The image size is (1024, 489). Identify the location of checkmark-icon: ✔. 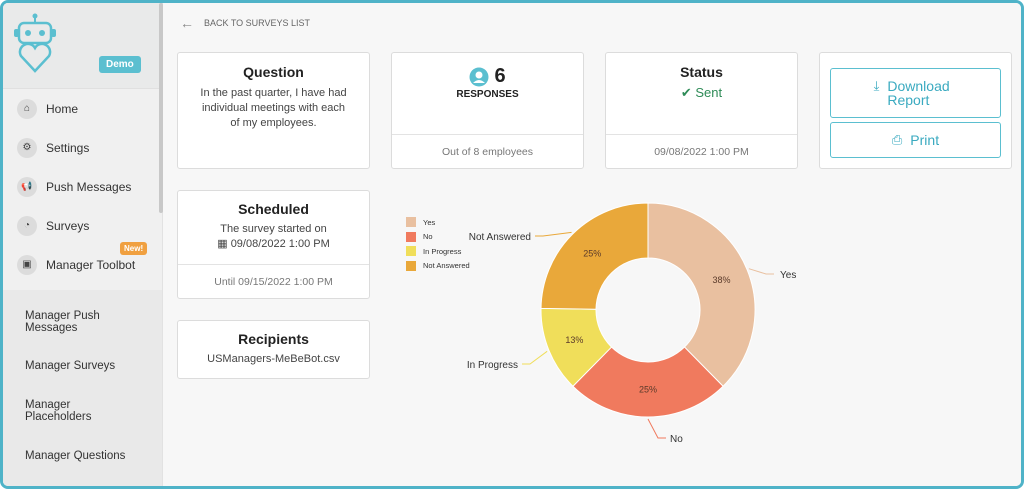
(686, 92).